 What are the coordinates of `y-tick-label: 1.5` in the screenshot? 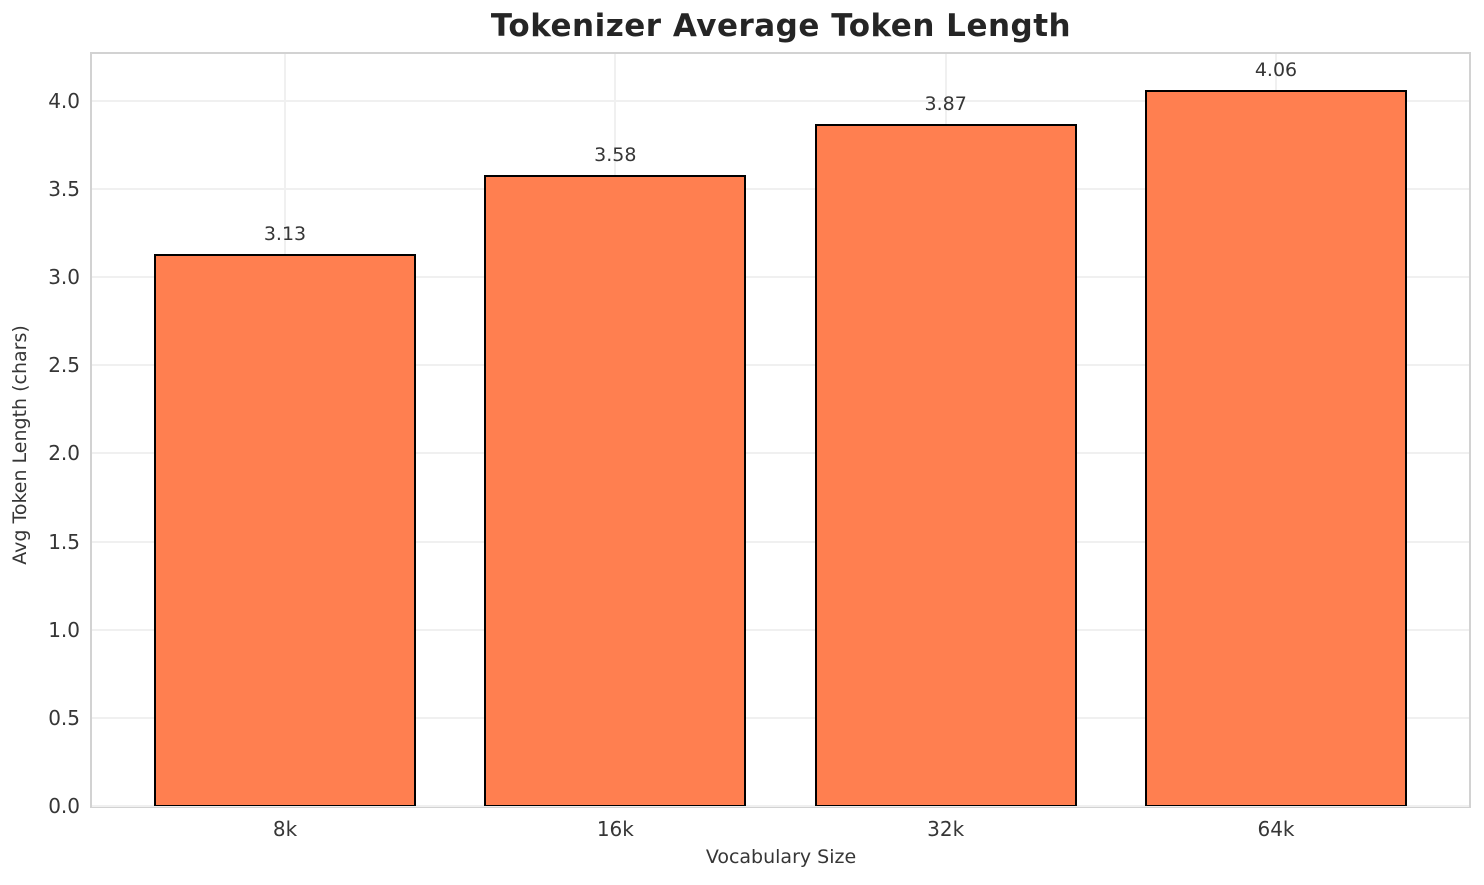 It's located at (64, 541).